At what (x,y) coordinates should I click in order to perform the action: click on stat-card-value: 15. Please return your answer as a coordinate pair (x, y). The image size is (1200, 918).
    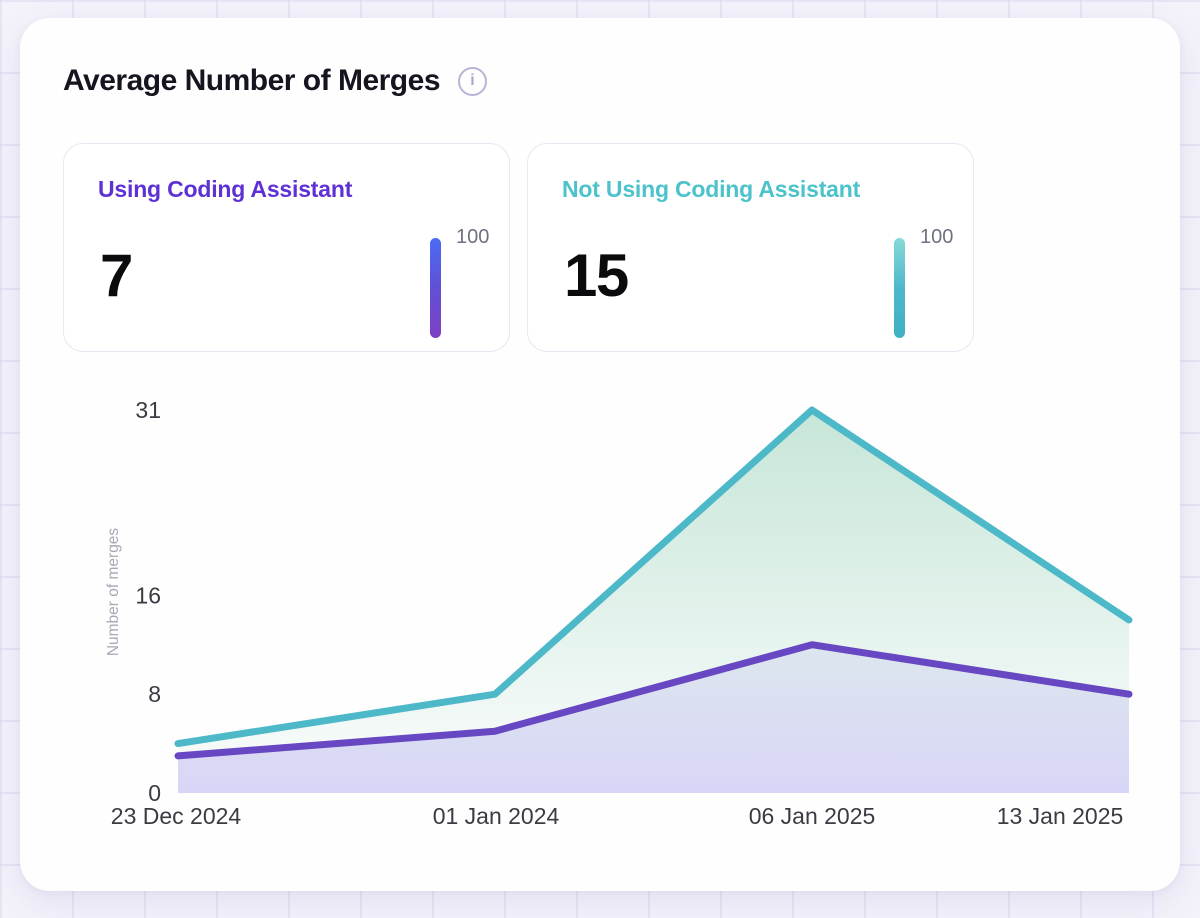
    Looking at the image, I should click on (596, 275).